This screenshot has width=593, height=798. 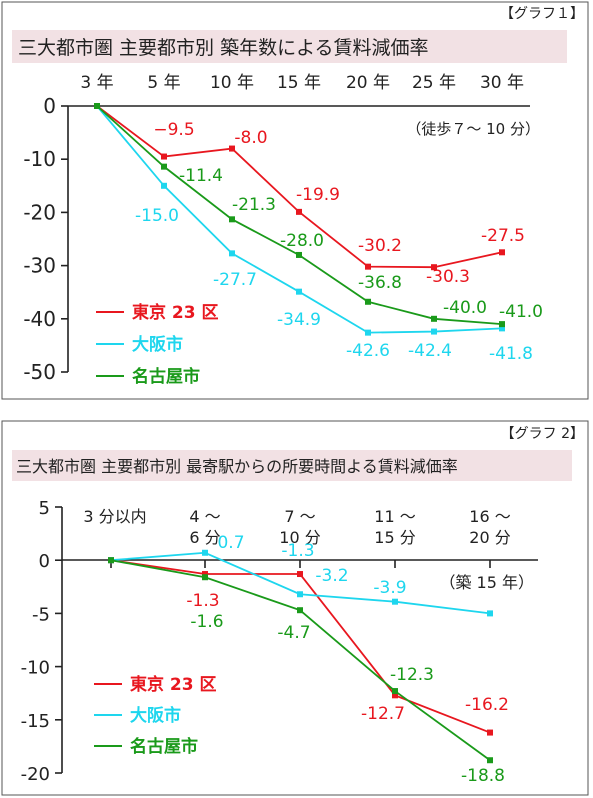 I want to click on x-tick-label: 25 年, so click(x=434, y=83).